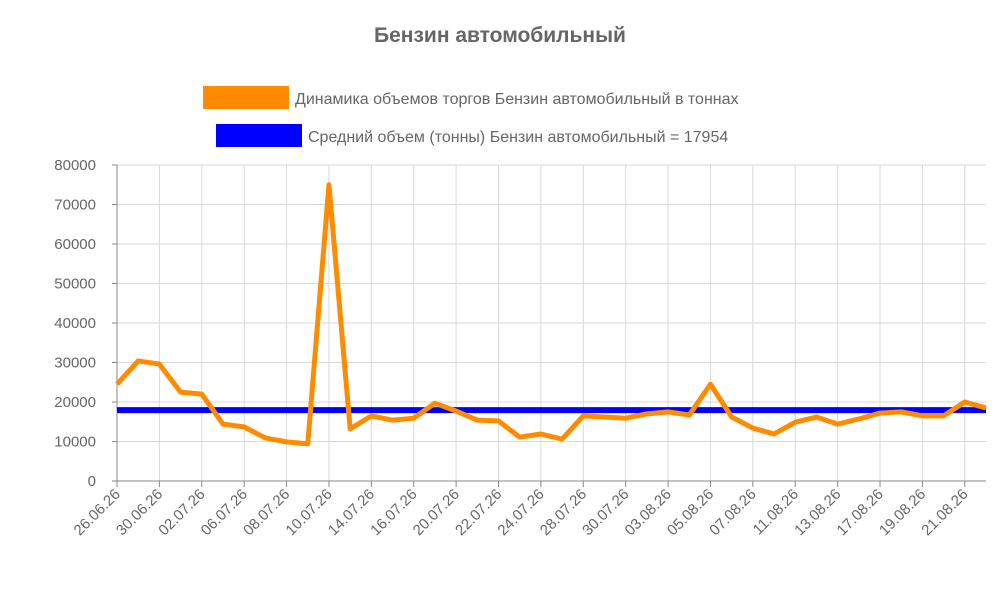  Describe the element at coordinates (75, 244) in the screenshot. I see `y-tick-label: 60000` at that location.